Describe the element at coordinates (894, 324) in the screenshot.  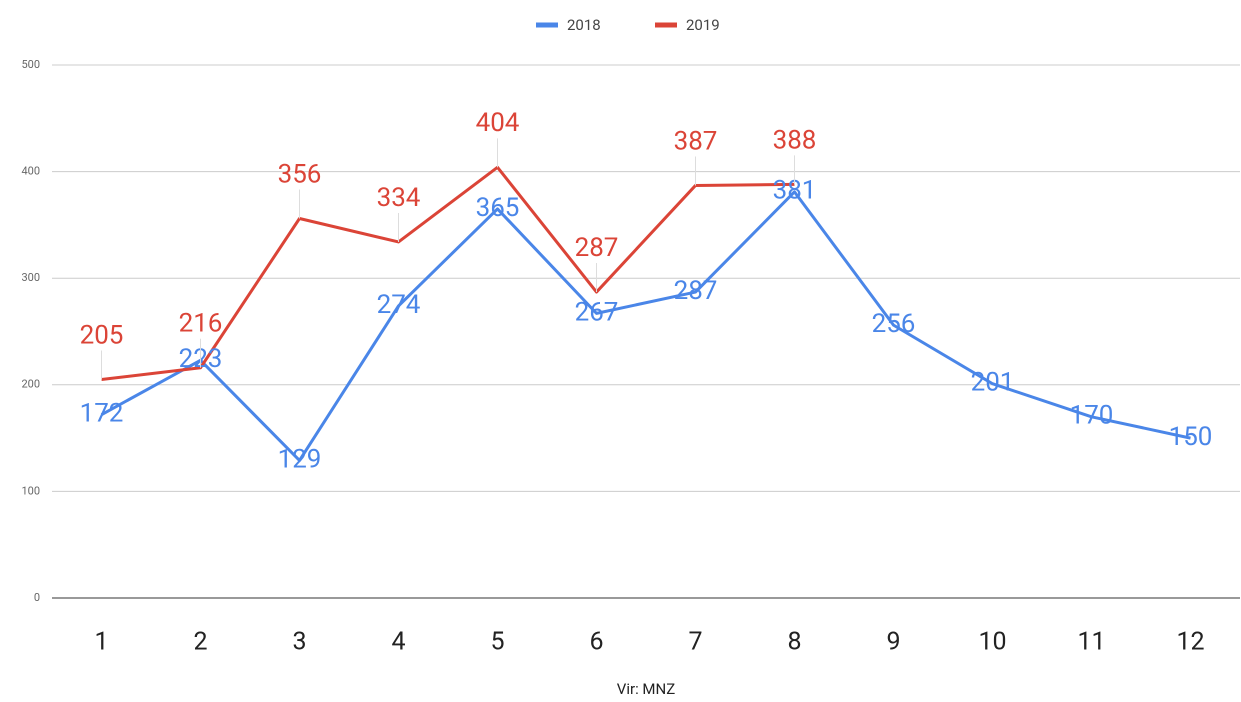
I see `data-label: 256` at that location.